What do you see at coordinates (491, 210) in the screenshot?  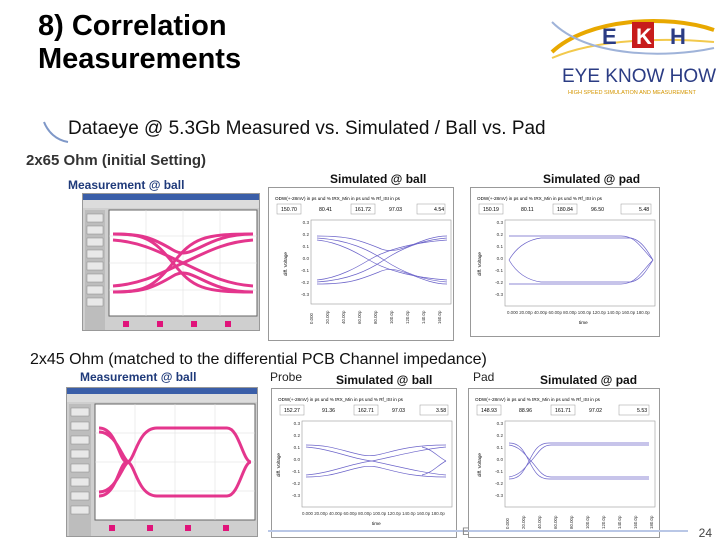 I see `sim-value: 150.19` at bounding box center [491, 210].